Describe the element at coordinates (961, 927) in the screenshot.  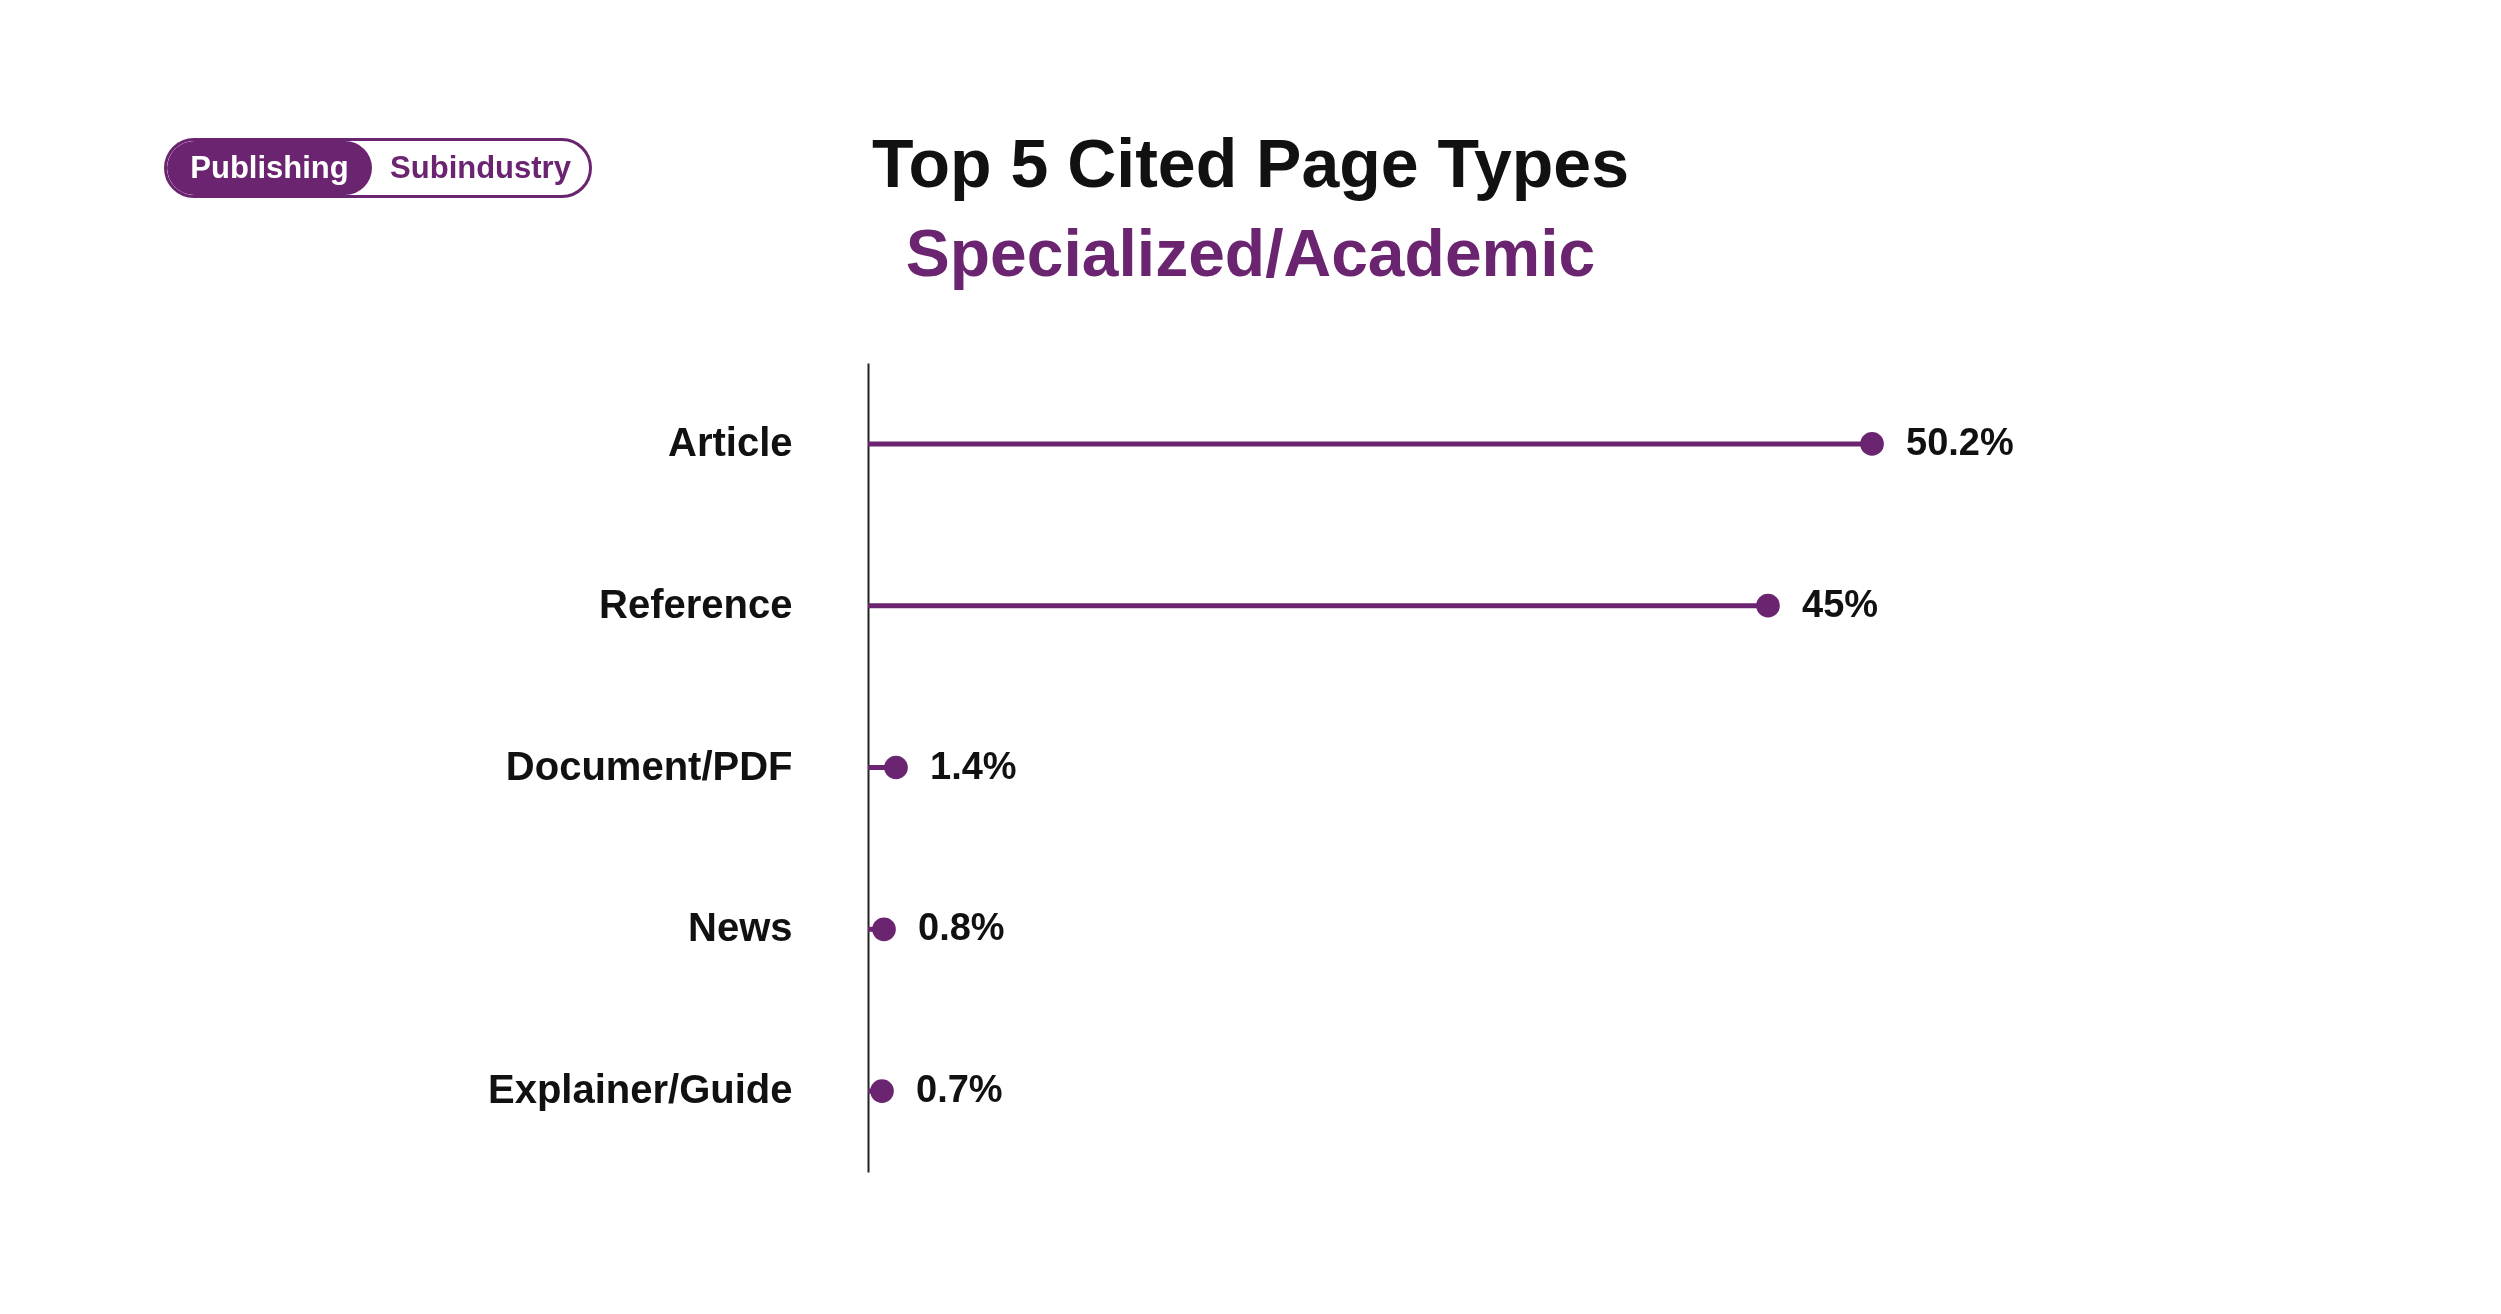
I see `data-label: 0.8%` at that location.